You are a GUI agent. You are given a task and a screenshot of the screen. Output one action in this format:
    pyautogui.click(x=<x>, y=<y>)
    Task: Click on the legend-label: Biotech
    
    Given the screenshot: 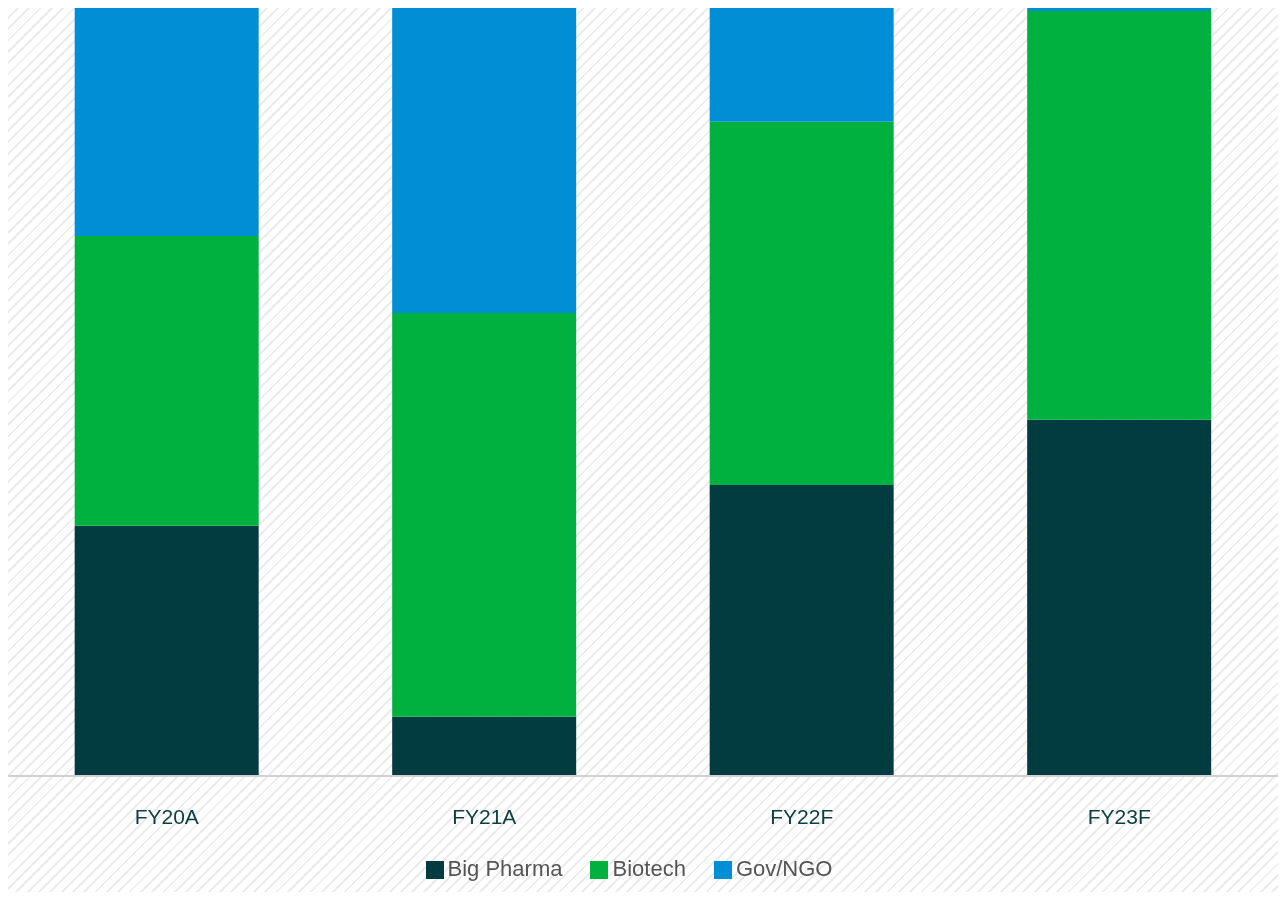 What is the action you would take?
    pyautogui.click(x=649, y=868)
    